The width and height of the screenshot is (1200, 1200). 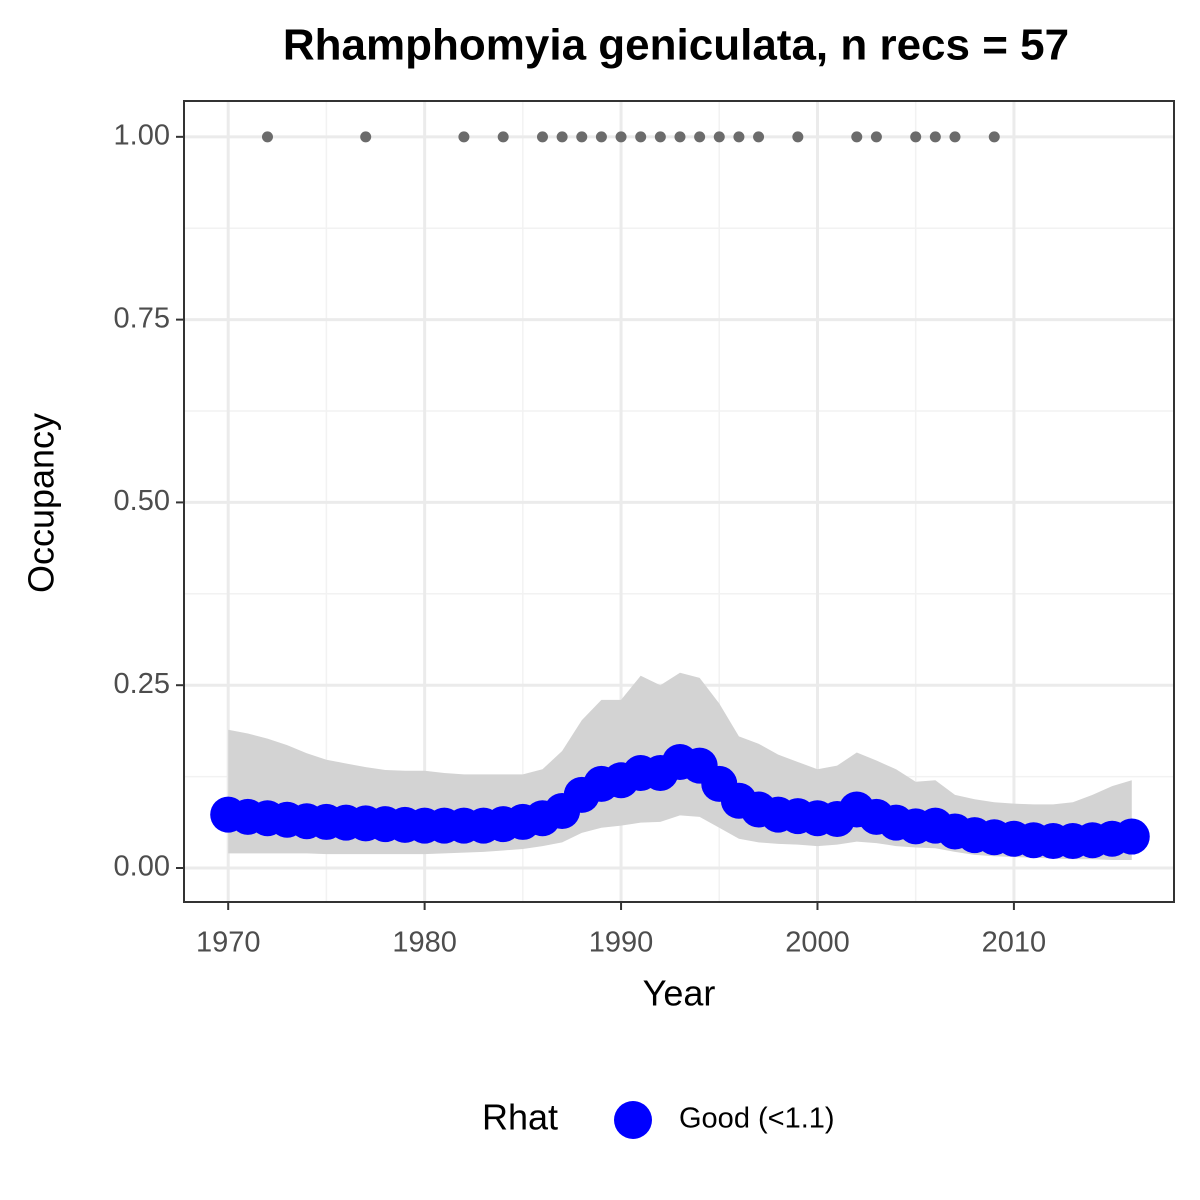 What do you see at coordinates (520, 1117) in the screenshot?
I see `legend-title: Rhat` at bounding box center [520, 1117].